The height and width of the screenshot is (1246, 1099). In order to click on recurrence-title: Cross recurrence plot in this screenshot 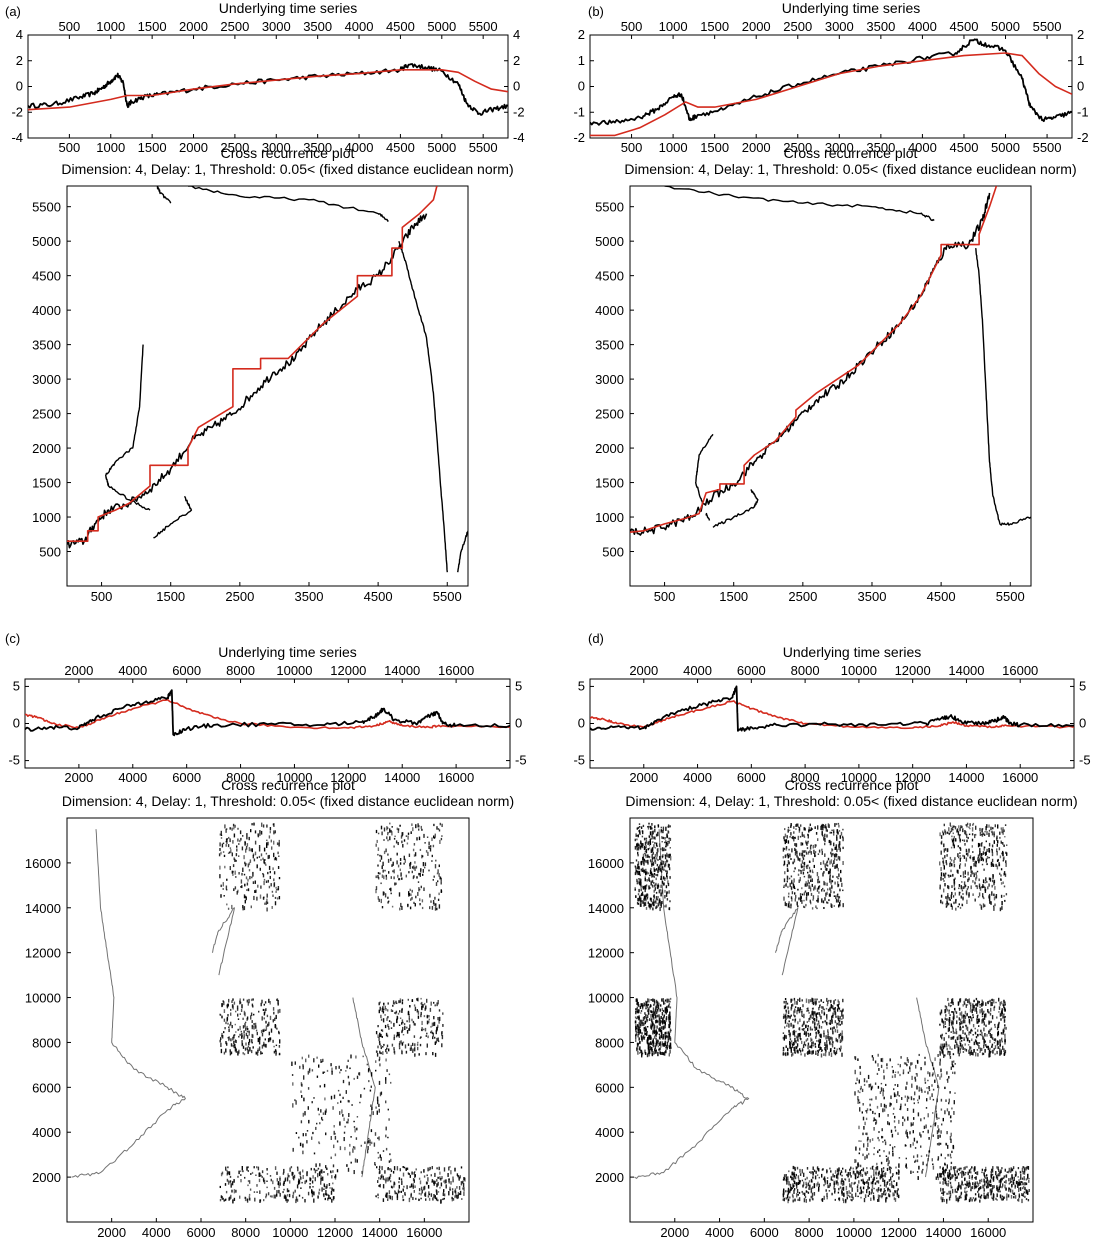, I will do `click(851, 153)`.